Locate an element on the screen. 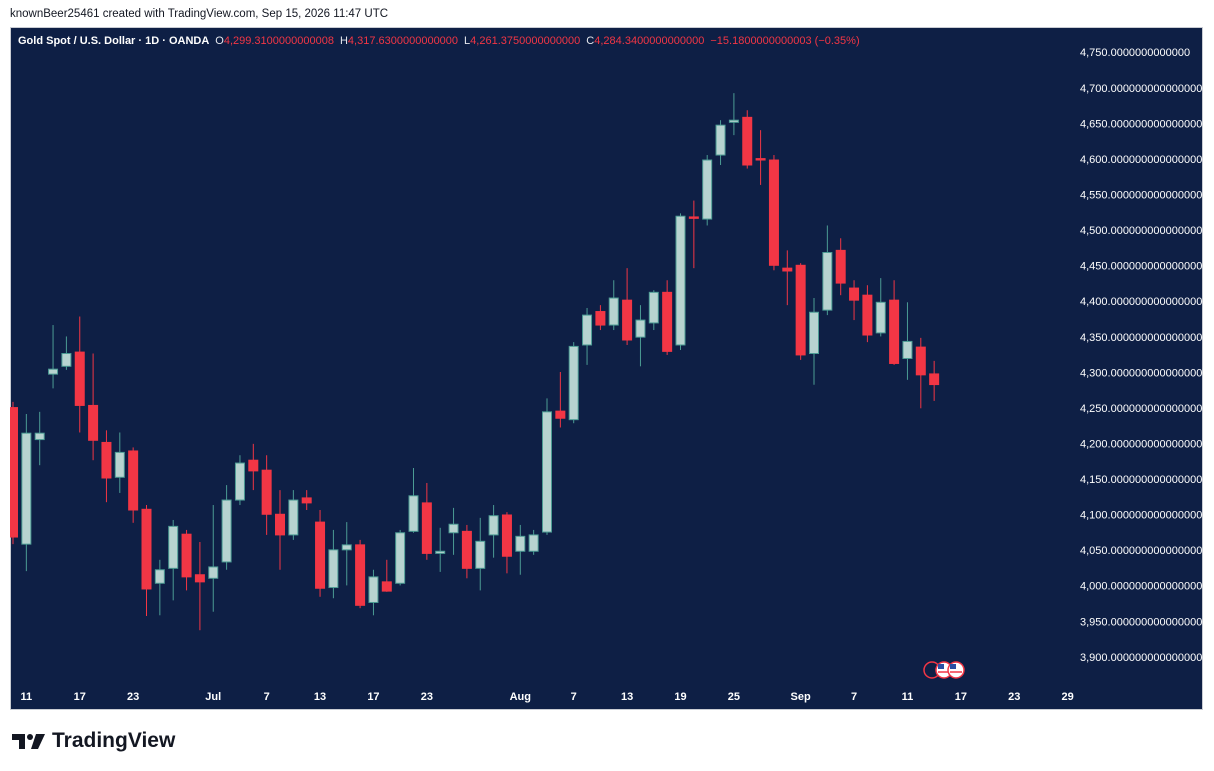 The width and height of the screenshot is (1214, 771). legend-value: 4,261.3750000000000 is located at coordinates (525, 41).